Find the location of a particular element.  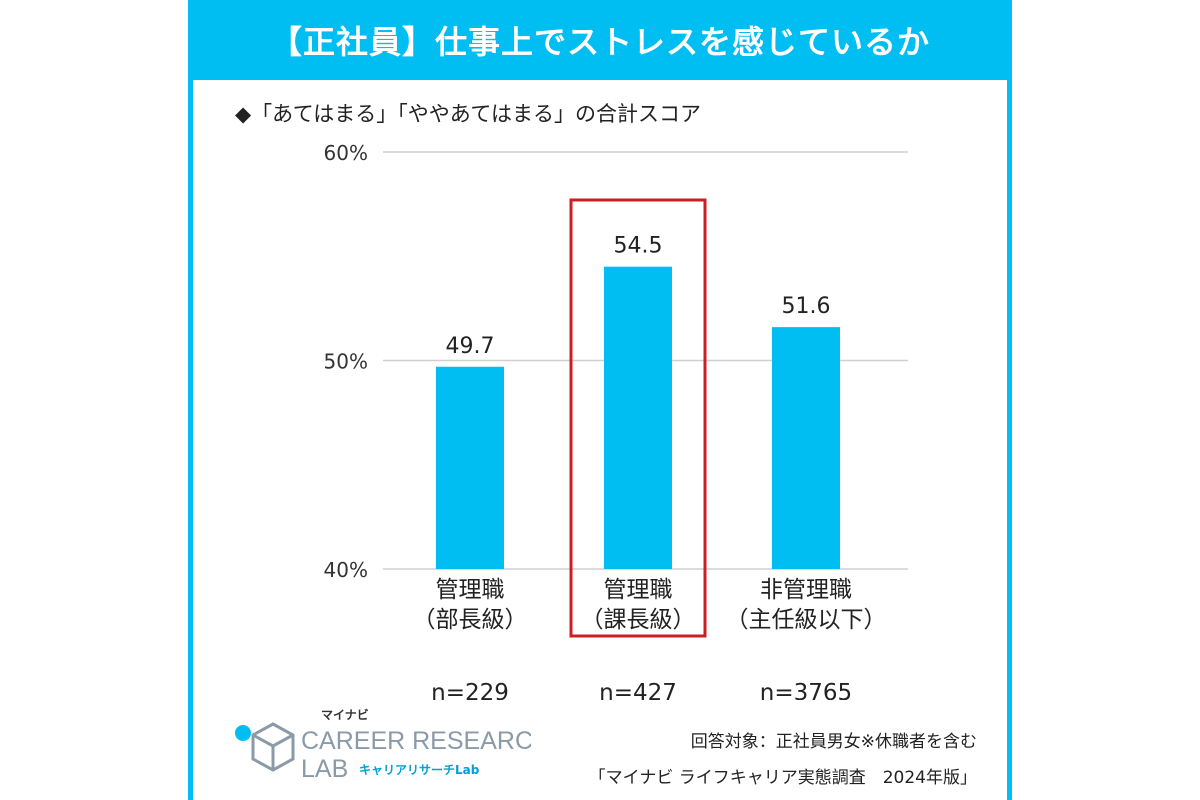

highlight-frame is located at coordinates (638, 418).